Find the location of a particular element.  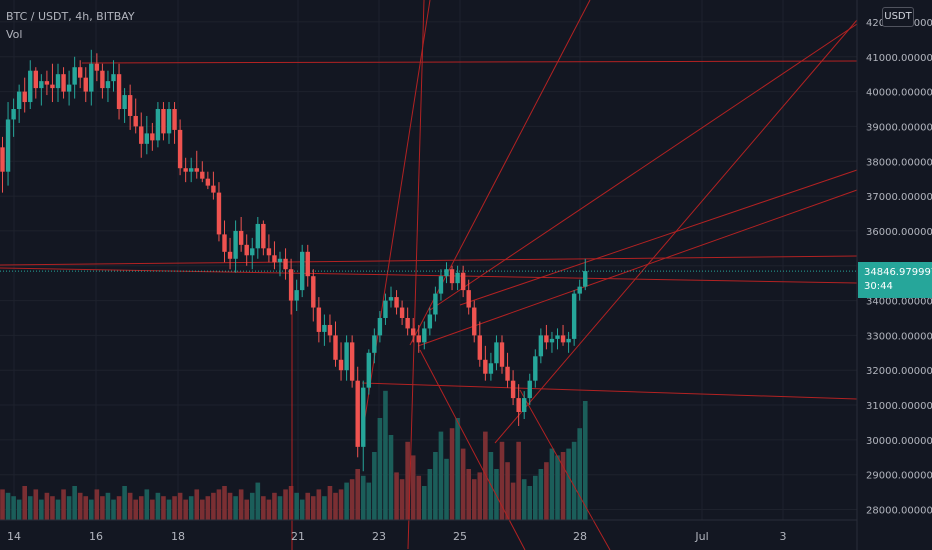

x-tick-label: 21 is located at coordinates (298, 536).